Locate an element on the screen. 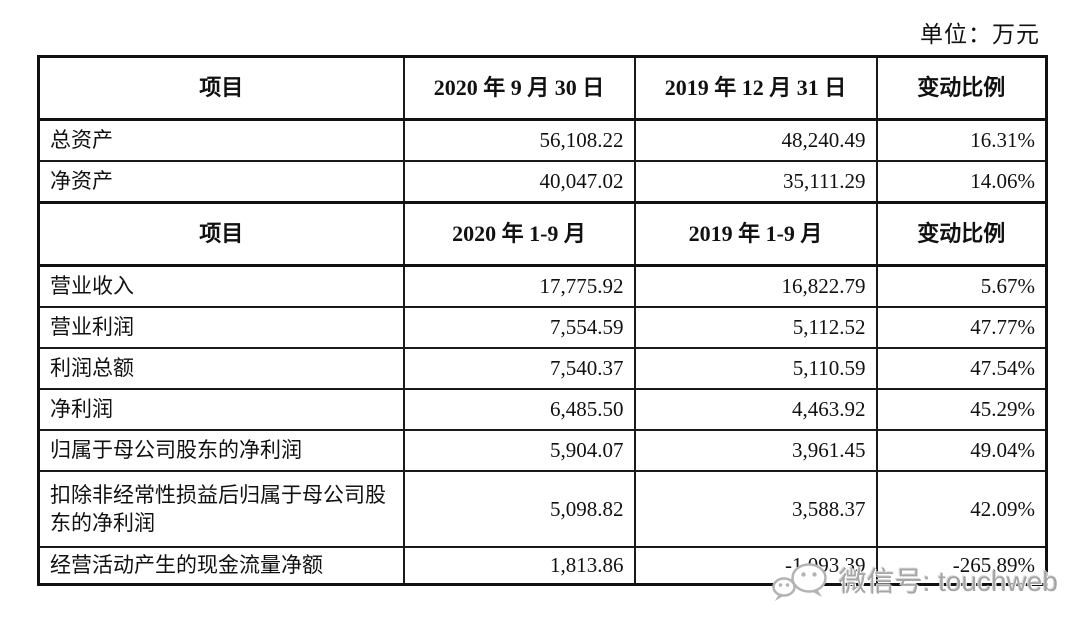  header-cell-period-2019: 2019 年 1-9 月 is located at coordinates (755, 234).